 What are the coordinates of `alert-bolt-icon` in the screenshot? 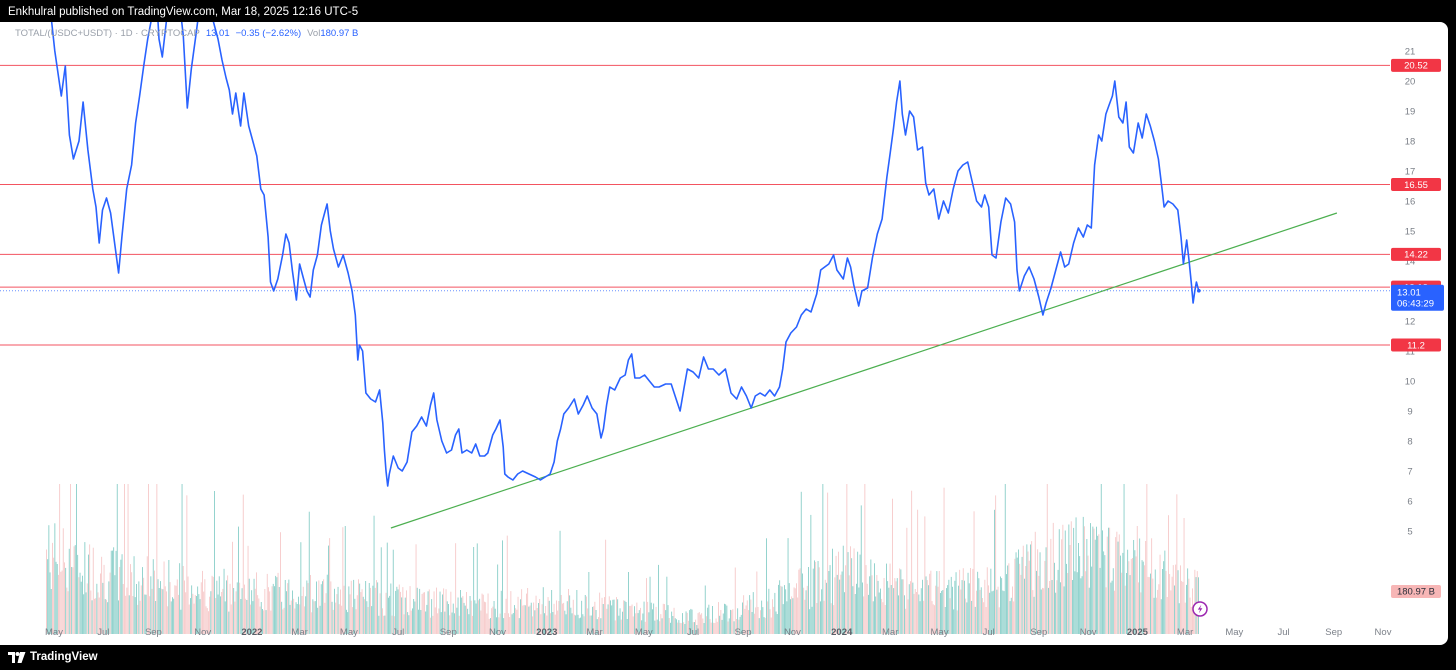 It's located at (1200, 609).